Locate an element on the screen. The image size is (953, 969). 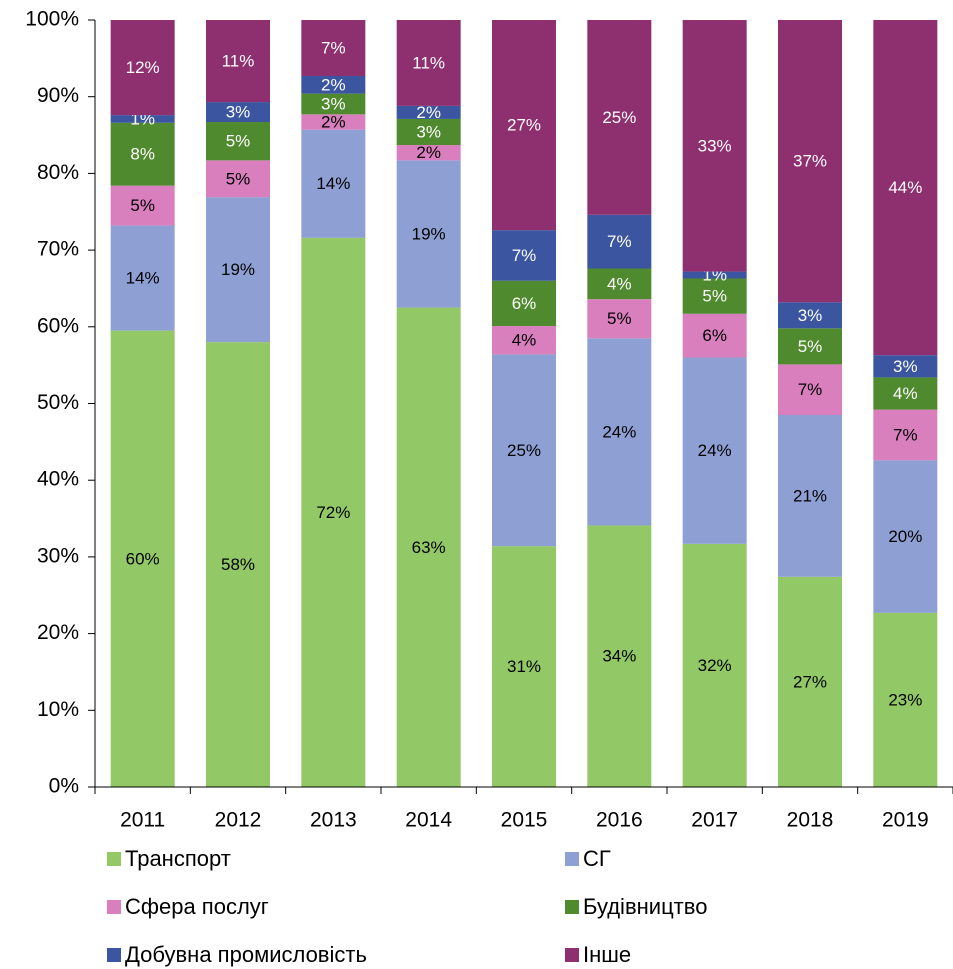
data-label: 37% is located at coordinates (810, 161).